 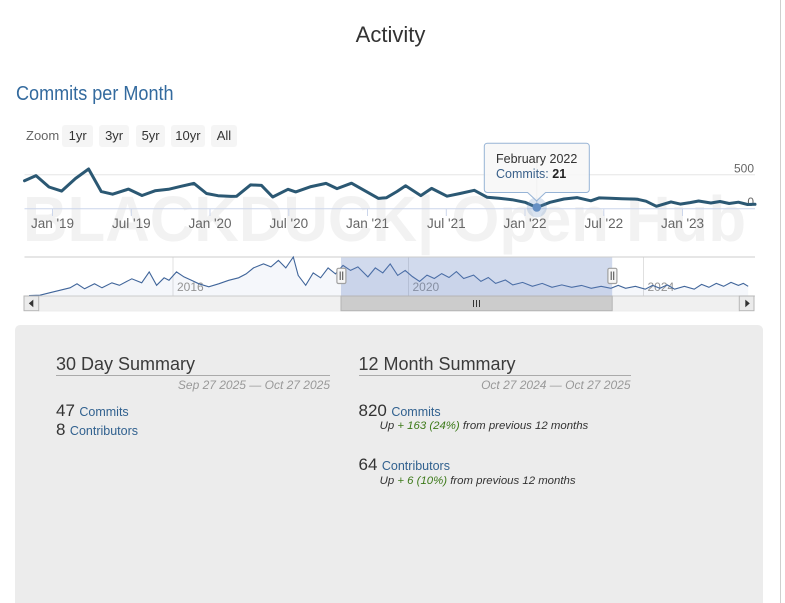 What do you see at coordinates (131, 223) in the screenshot?
I see `svg-text: Jul '19` at bounding box center [131, 223].